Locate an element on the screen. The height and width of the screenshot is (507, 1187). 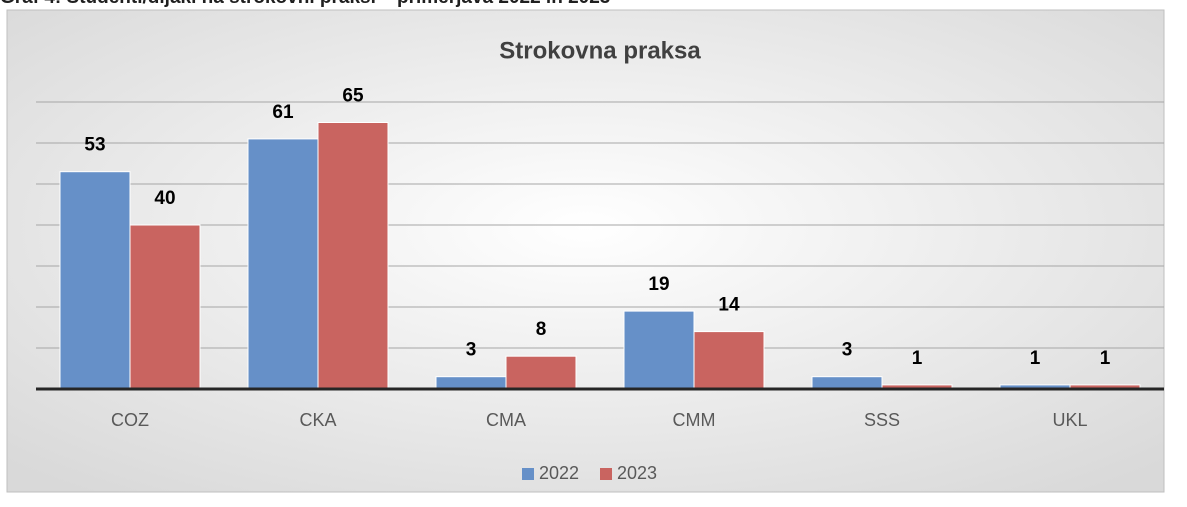
data-label: 53 is located at coordinates (94, 145).